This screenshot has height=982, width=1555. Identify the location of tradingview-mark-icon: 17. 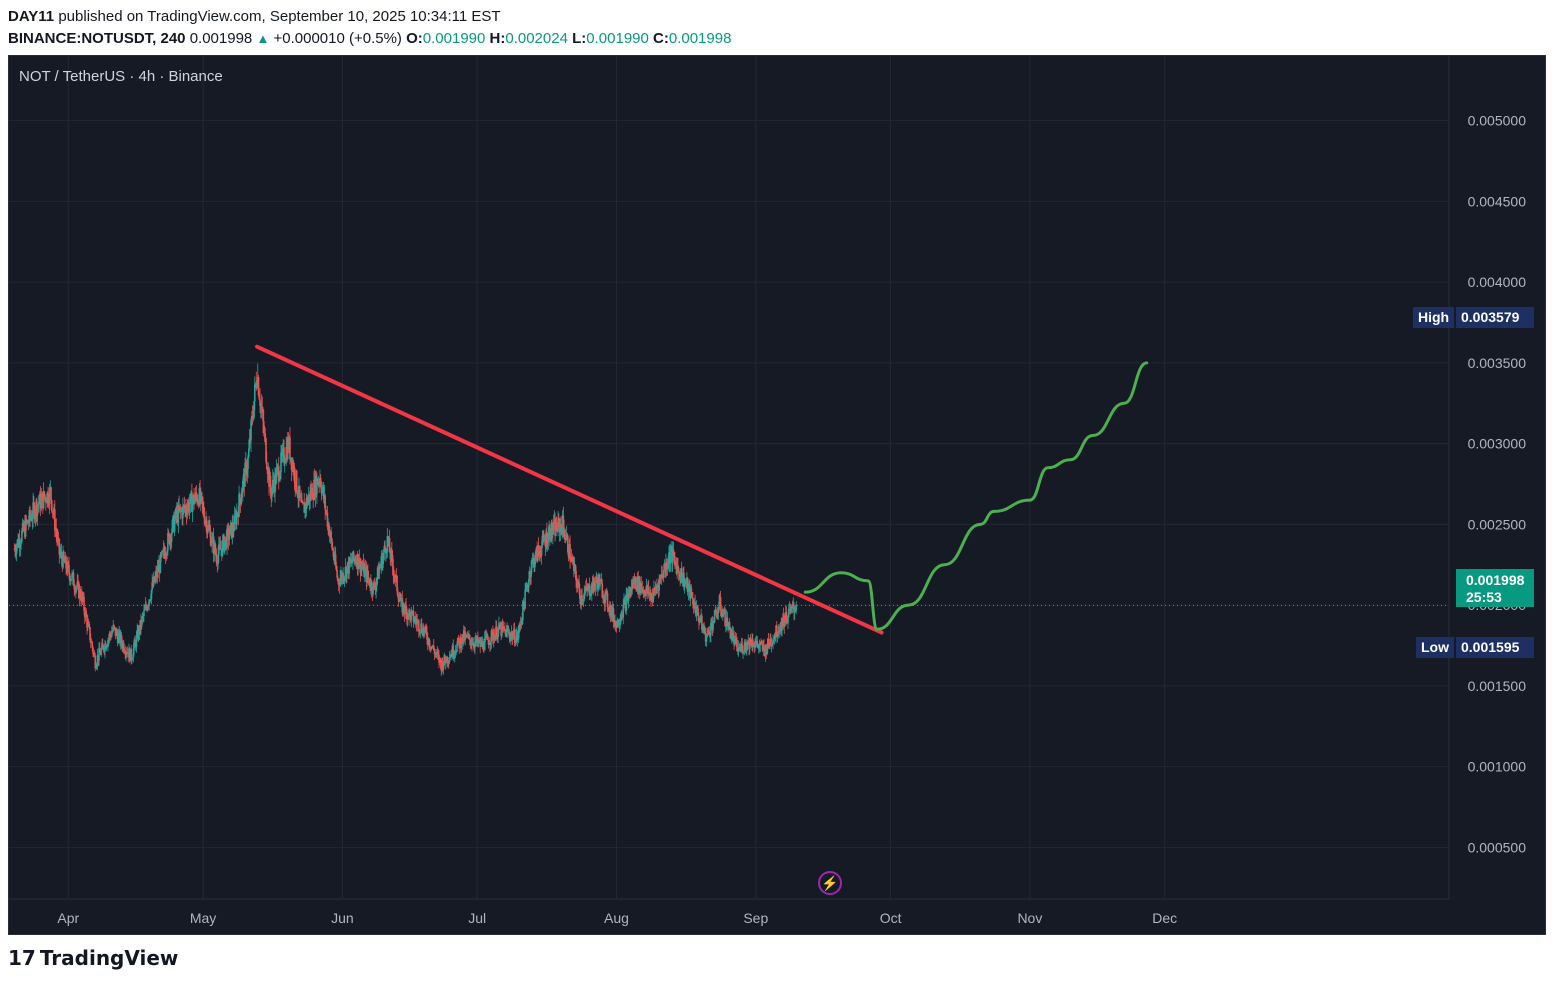
(22, 958).